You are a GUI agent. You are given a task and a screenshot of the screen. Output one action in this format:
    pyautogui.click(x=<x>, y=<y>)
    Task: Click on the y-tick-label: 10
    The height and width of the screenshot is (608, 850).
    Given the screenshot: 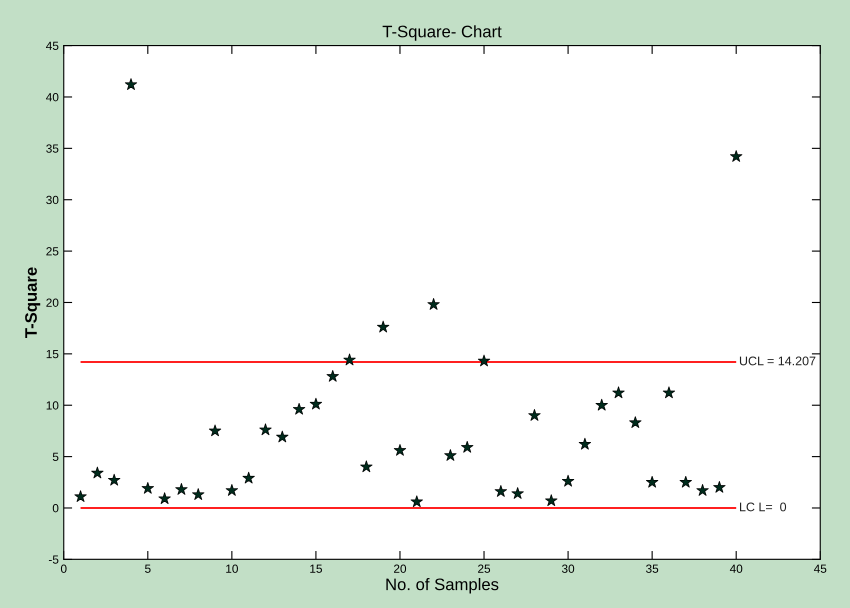 What is the action you would take?
    pyautogui.click(x=52, y=405)
    